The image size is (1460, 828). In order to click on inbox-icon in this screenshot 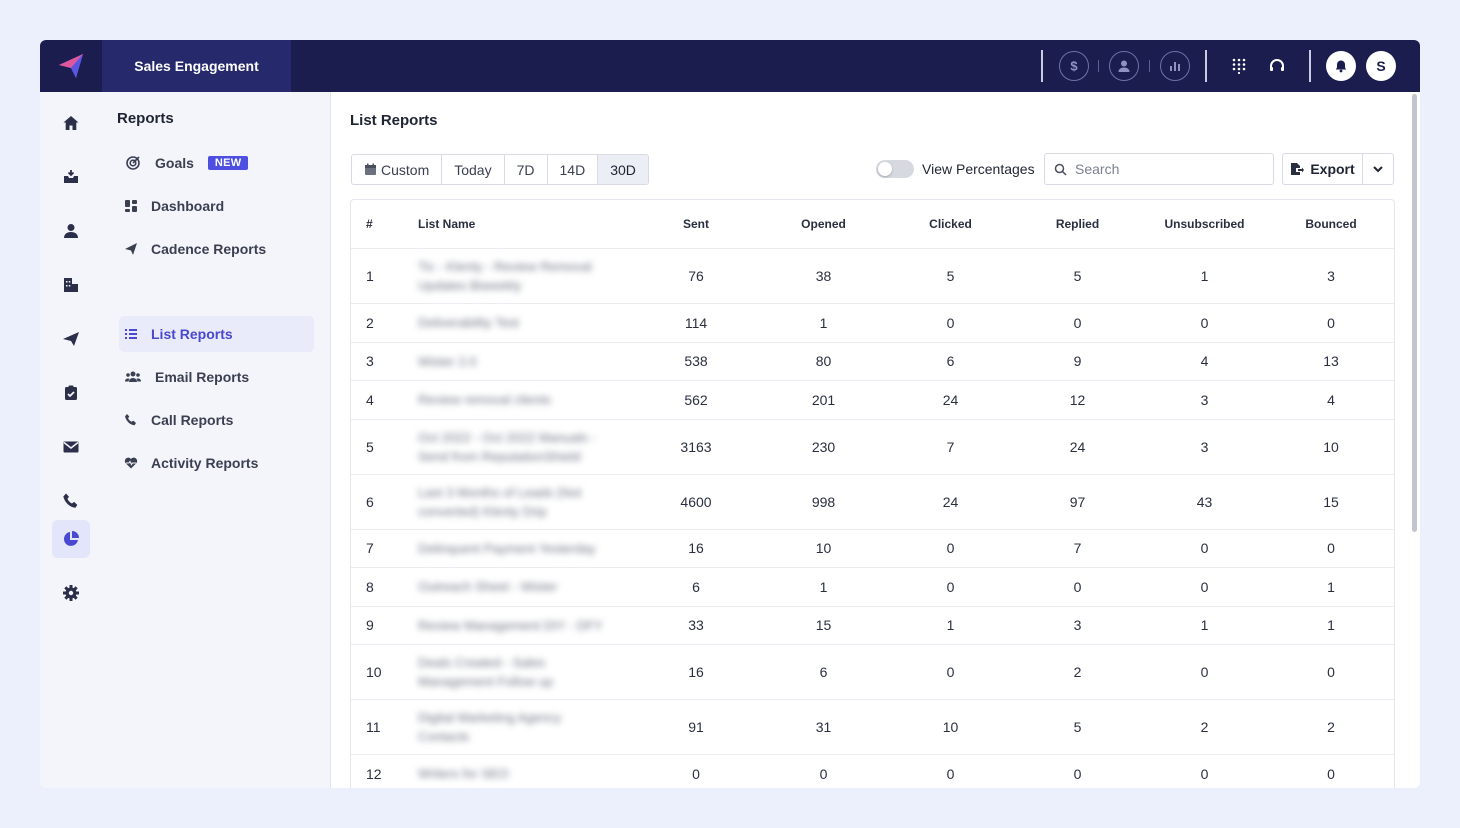, I will do `click(71, 177)`.